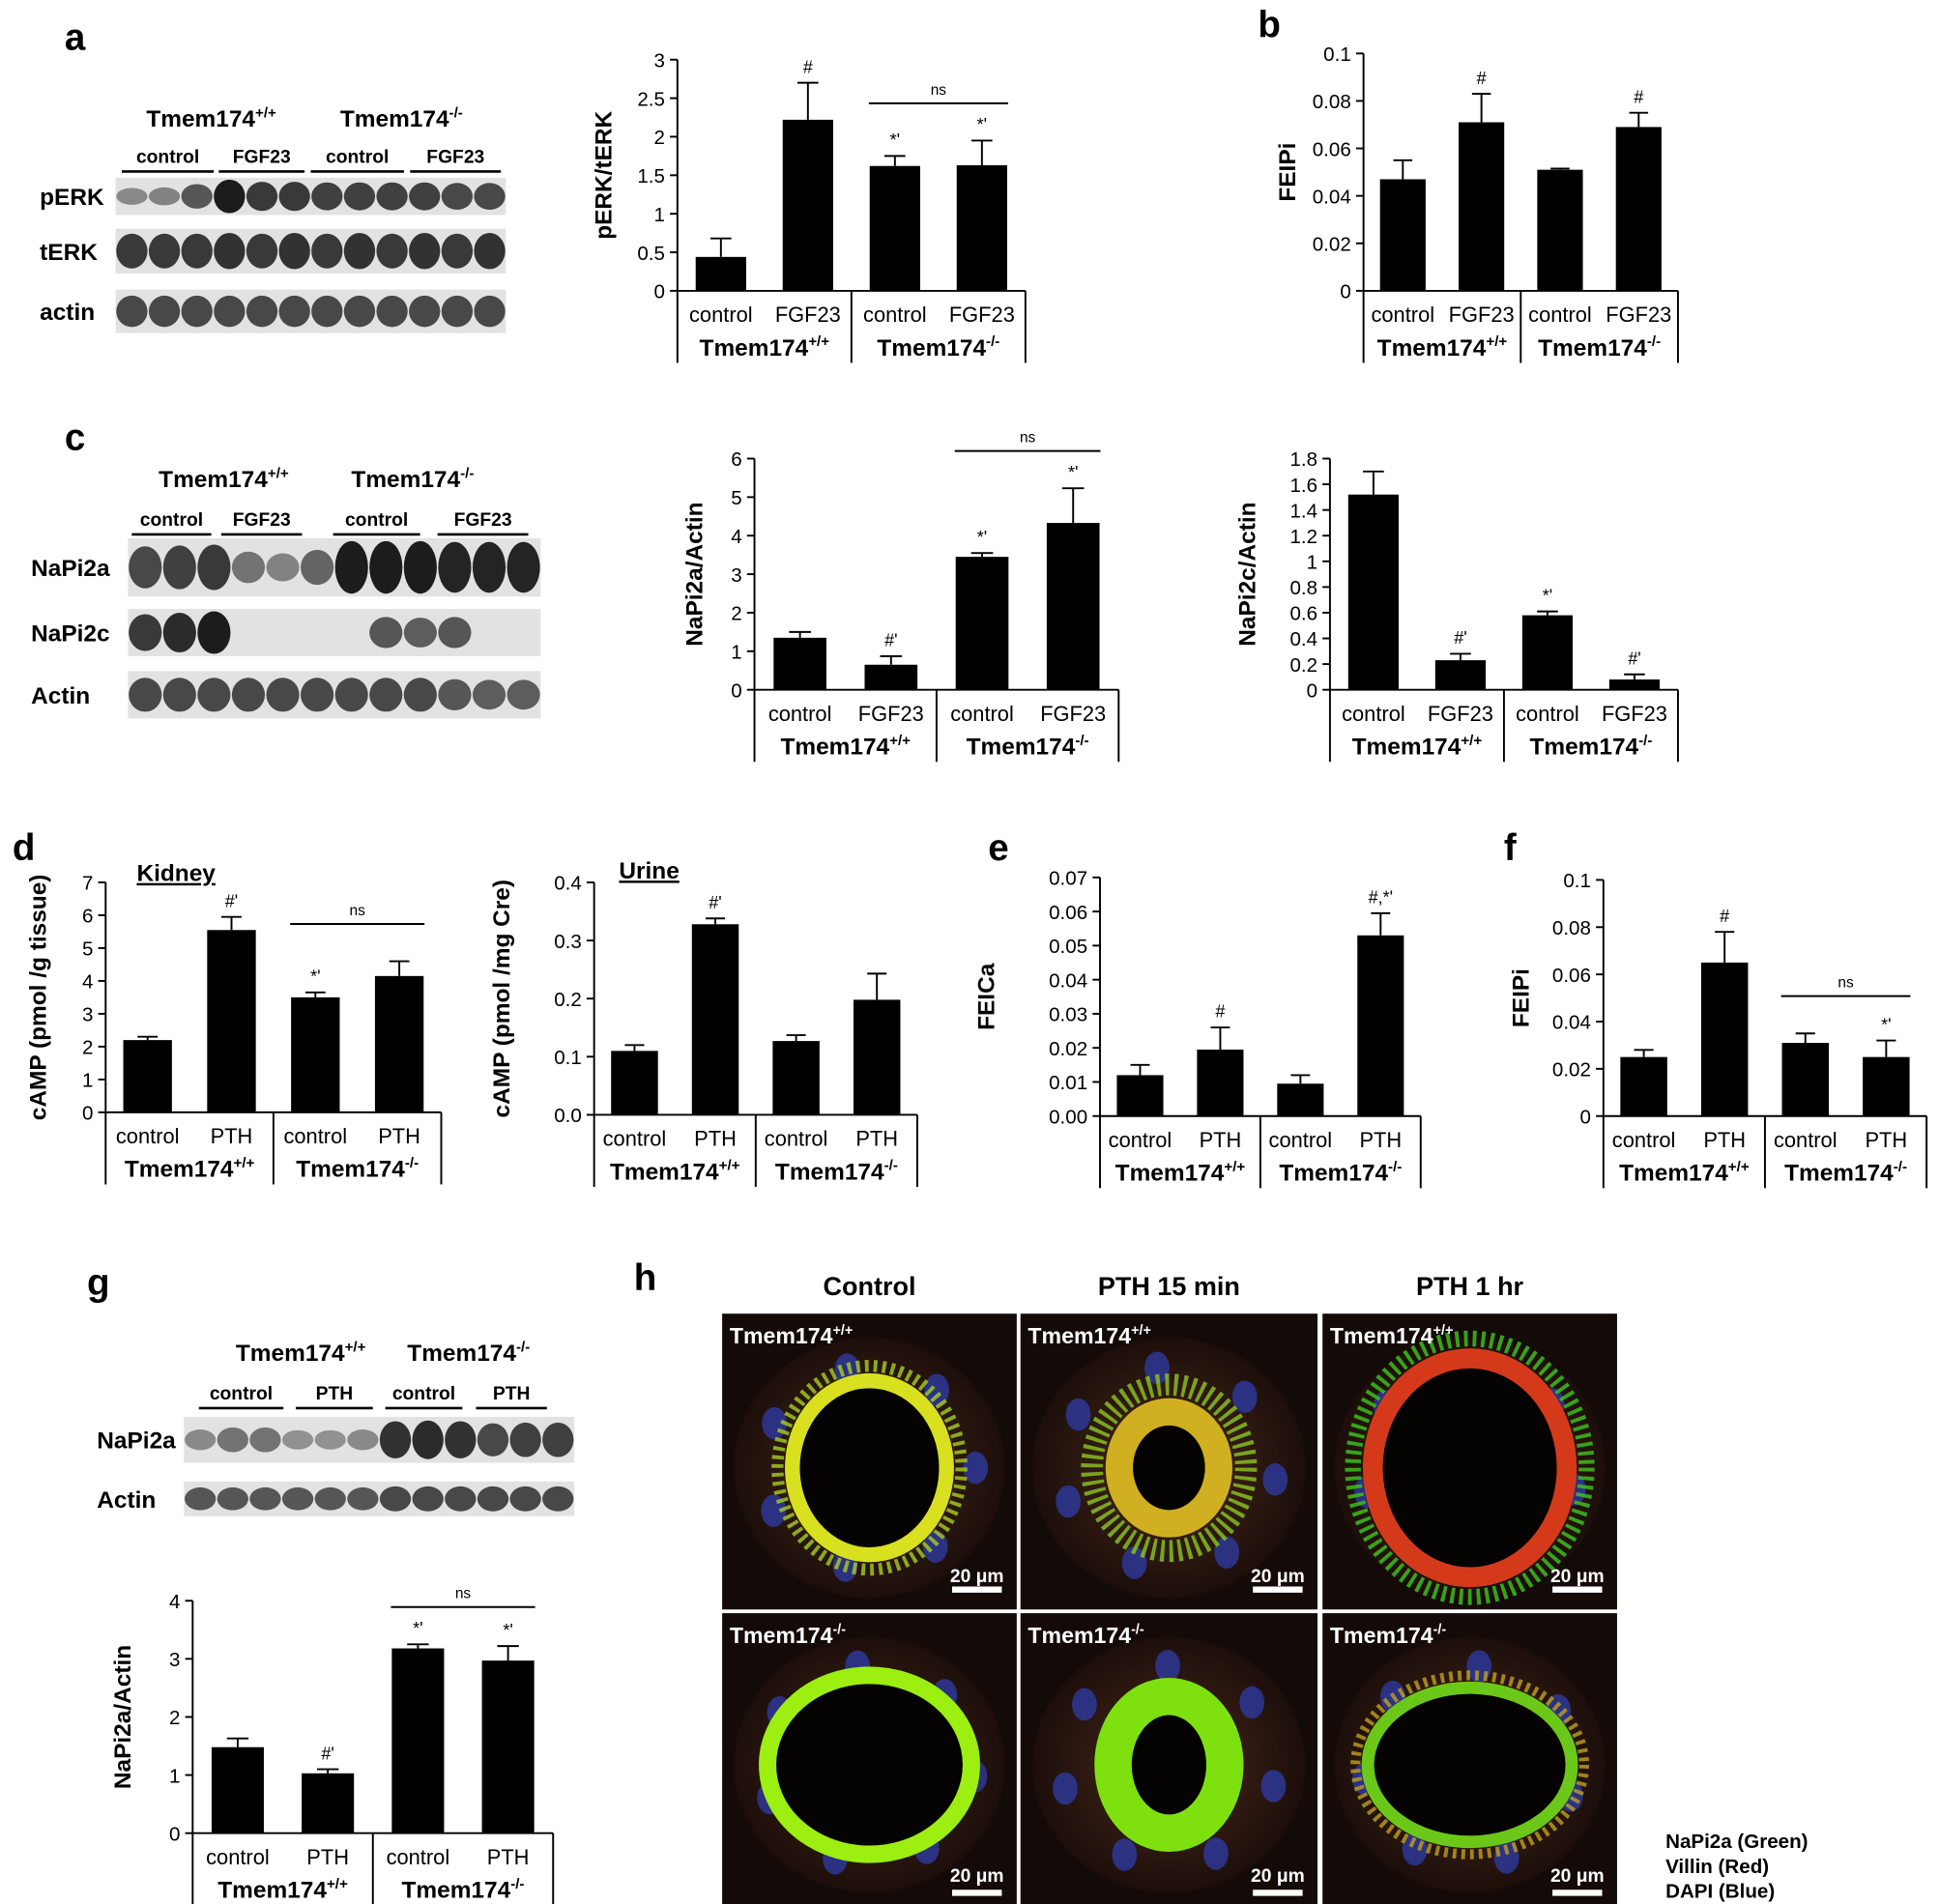 This screenshot has width=1939, height=1904. I want to click on y-tick-label: 0.01, so click(1068, 1083).